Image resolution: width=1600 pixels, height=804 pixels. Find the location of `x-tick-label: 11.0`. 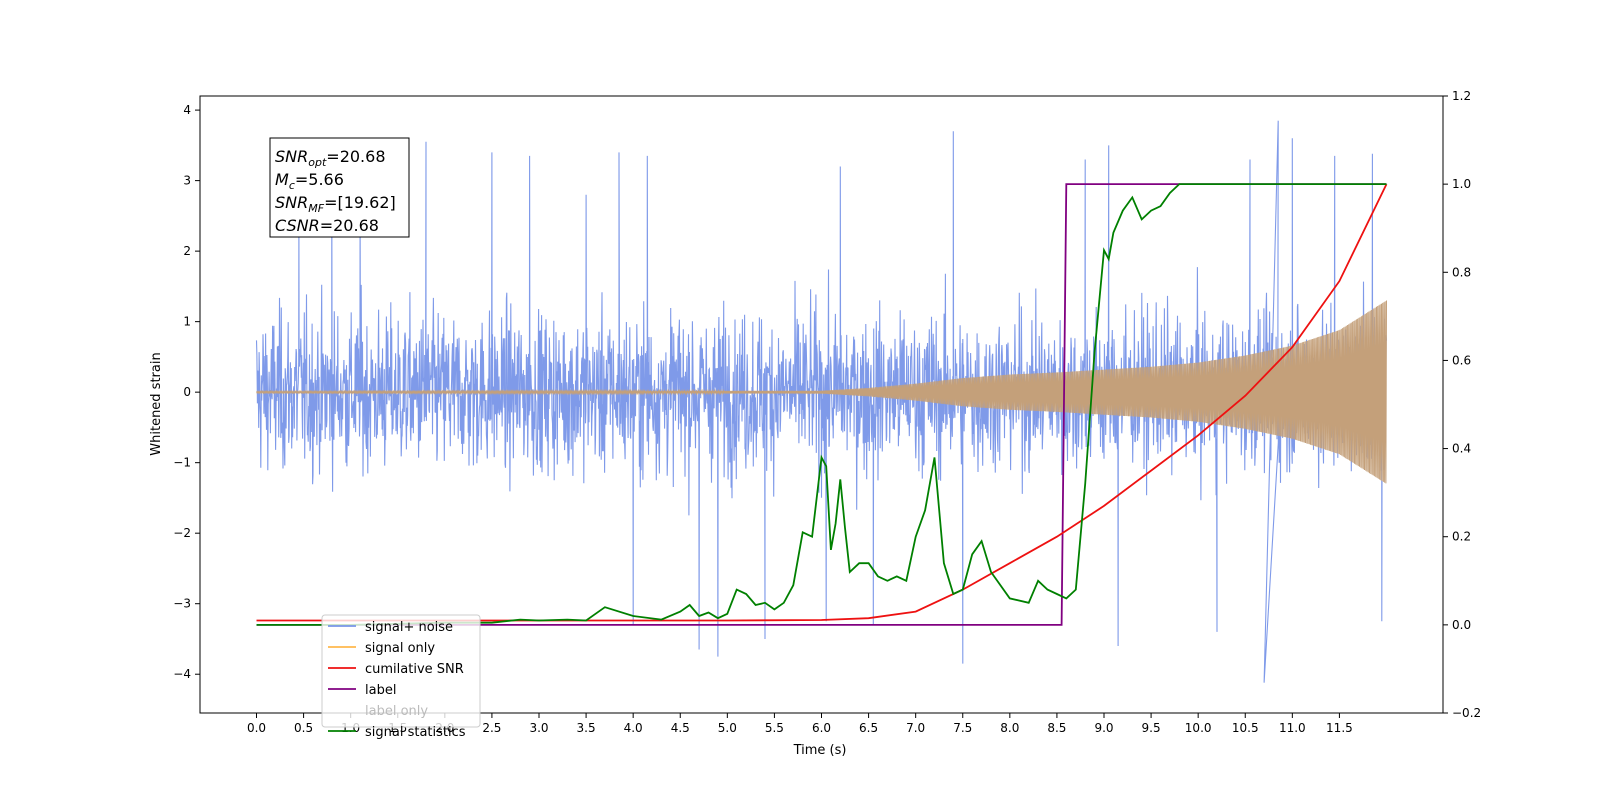

x-tick-label: 11.0 is located at coordinates (1292, 728).